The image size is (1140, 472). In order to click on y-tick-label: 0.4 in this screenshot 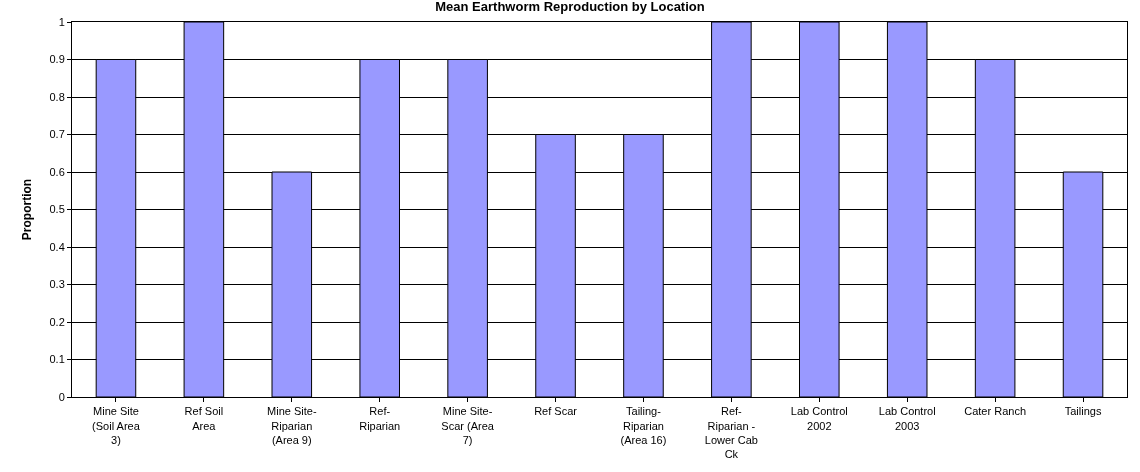, I will do `click(57, 246)`.